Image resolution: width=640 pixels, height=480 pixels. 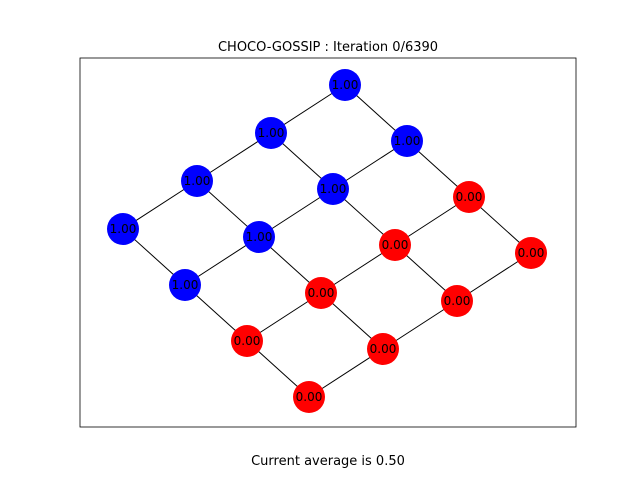 What do you see at coordinates (328, 47) in the screenshot?
I see `figure-title: CHOCO-GOSSIP : Iteration 0/6390` at bounding box center [328, 47].